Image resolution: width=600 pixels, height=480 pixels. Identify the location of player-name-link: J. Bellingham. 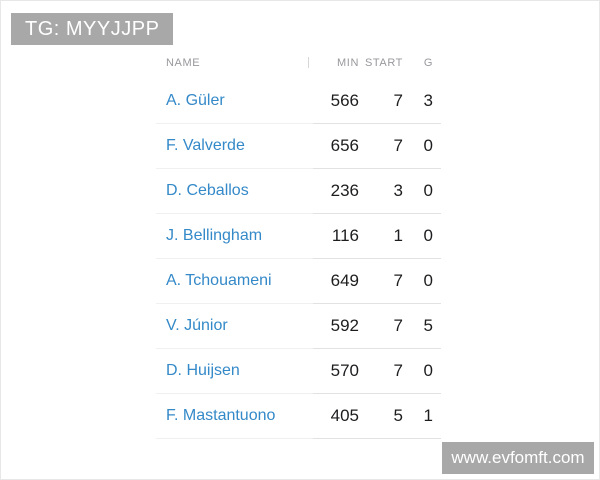
(214, 235).